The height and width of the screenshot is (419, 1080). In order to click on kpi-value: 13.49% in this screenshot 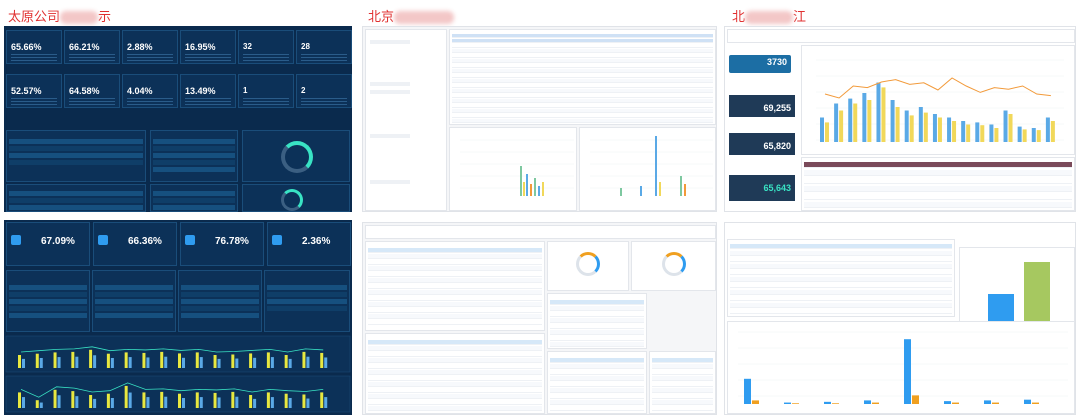, I will do `click(200, 91)`.